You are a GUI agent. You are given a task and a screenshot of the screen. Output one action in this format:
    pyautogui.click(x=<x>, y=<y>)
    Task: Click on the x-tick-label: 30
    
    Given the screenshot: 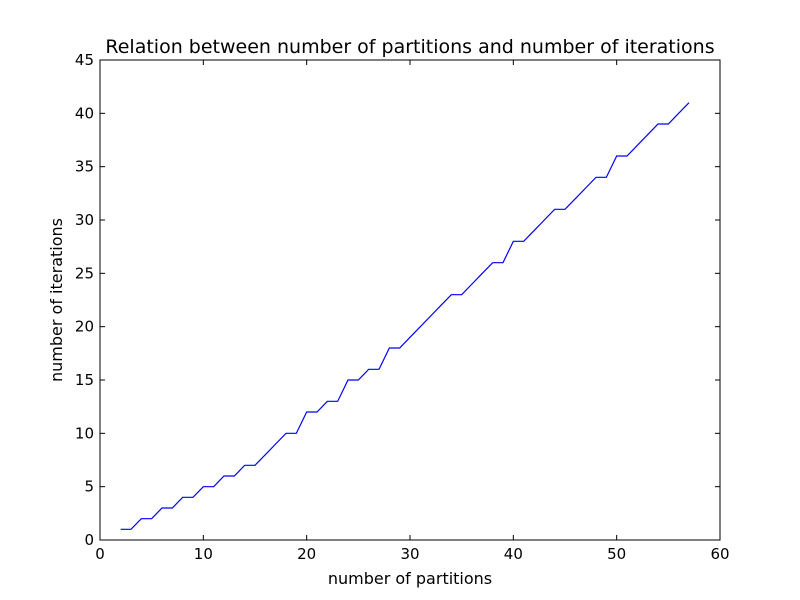 What is the action you would take?
    pyautogui.click(x=409, y=554)
    